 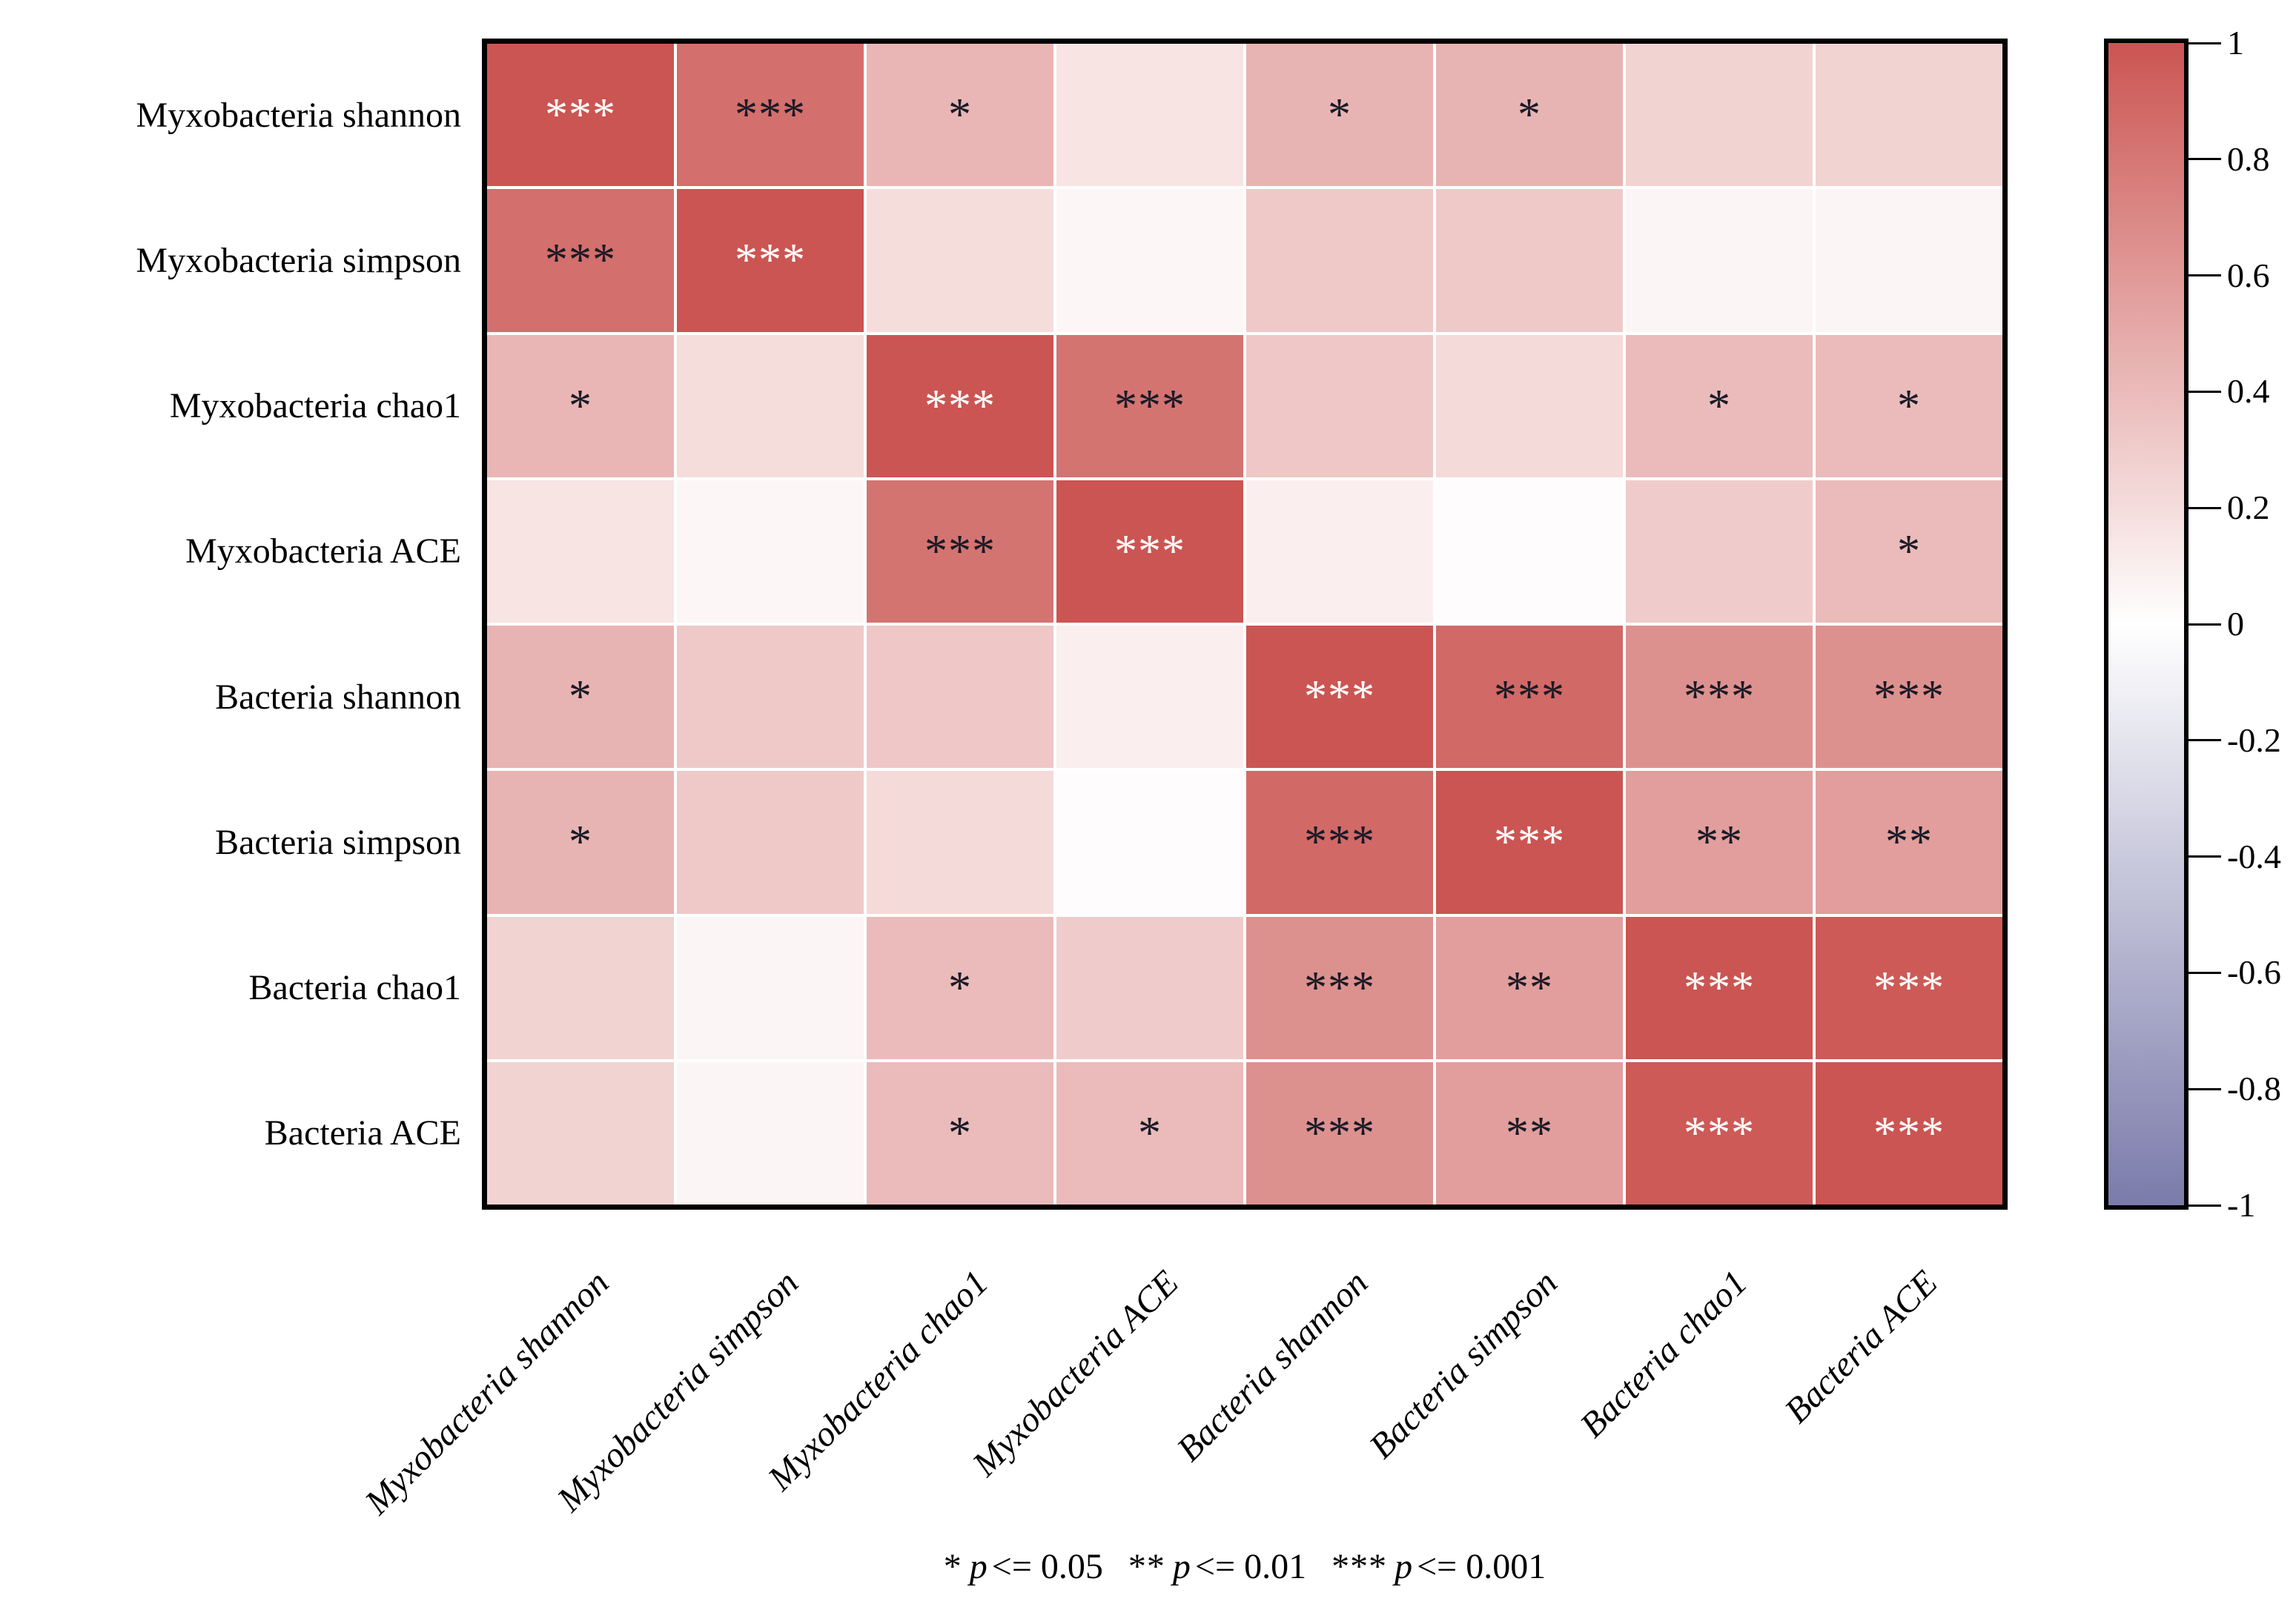 I want to click on colorbar-tick-label: -0.2, so click(x=2254, y=739).